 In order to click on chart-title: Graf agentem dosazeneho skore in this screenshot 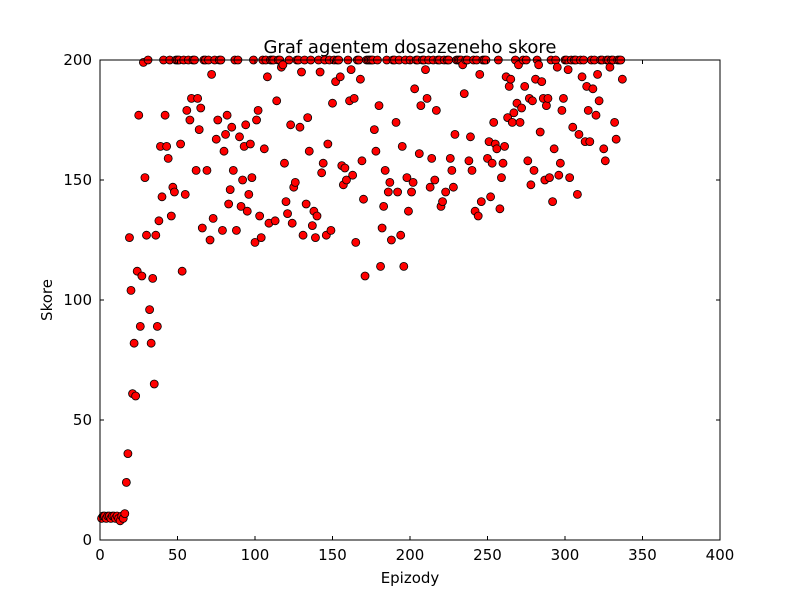, I will do `click(409, 47)`.